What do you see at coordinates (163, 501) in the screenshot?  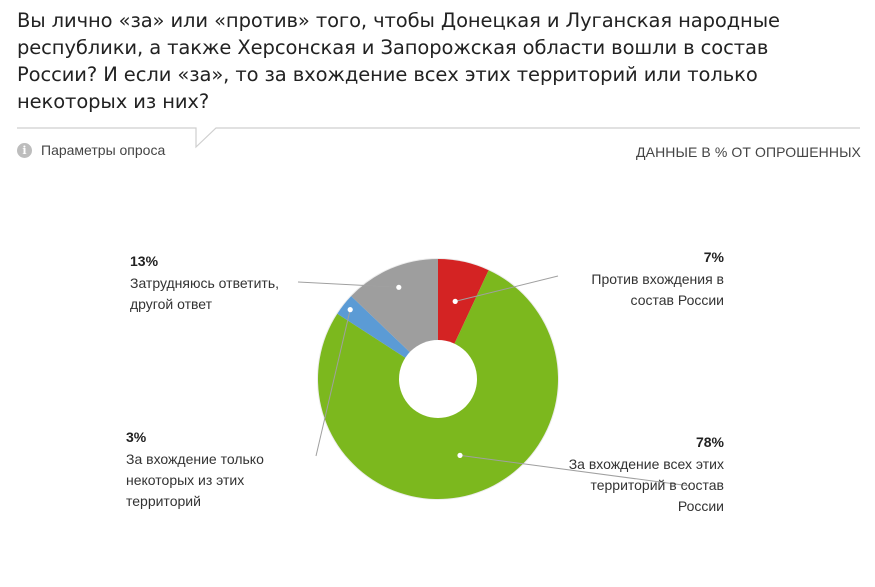 I see `slice-category-label-2-2: территорий` at bounding box center [163, 501].